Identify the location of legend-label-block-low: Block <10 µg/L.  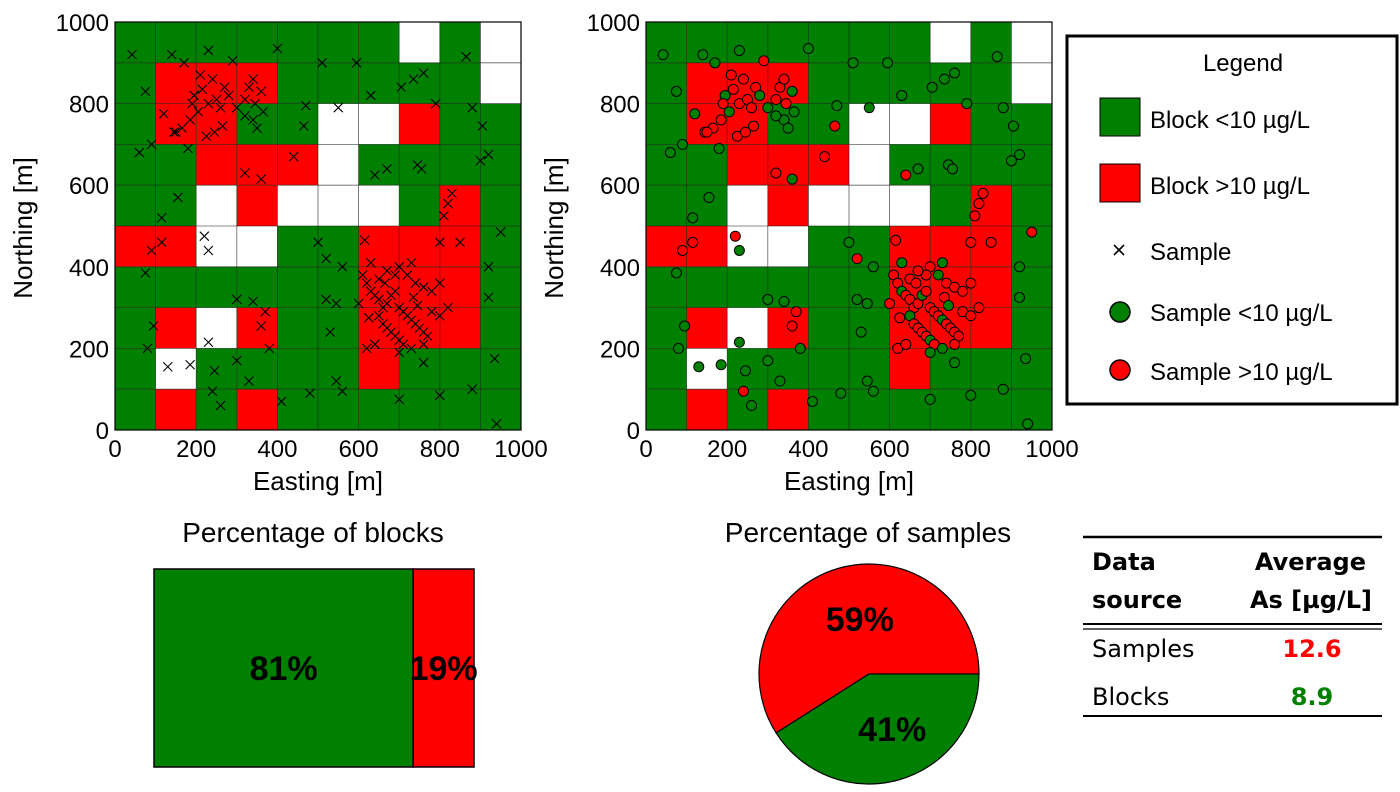
(1230, 120).